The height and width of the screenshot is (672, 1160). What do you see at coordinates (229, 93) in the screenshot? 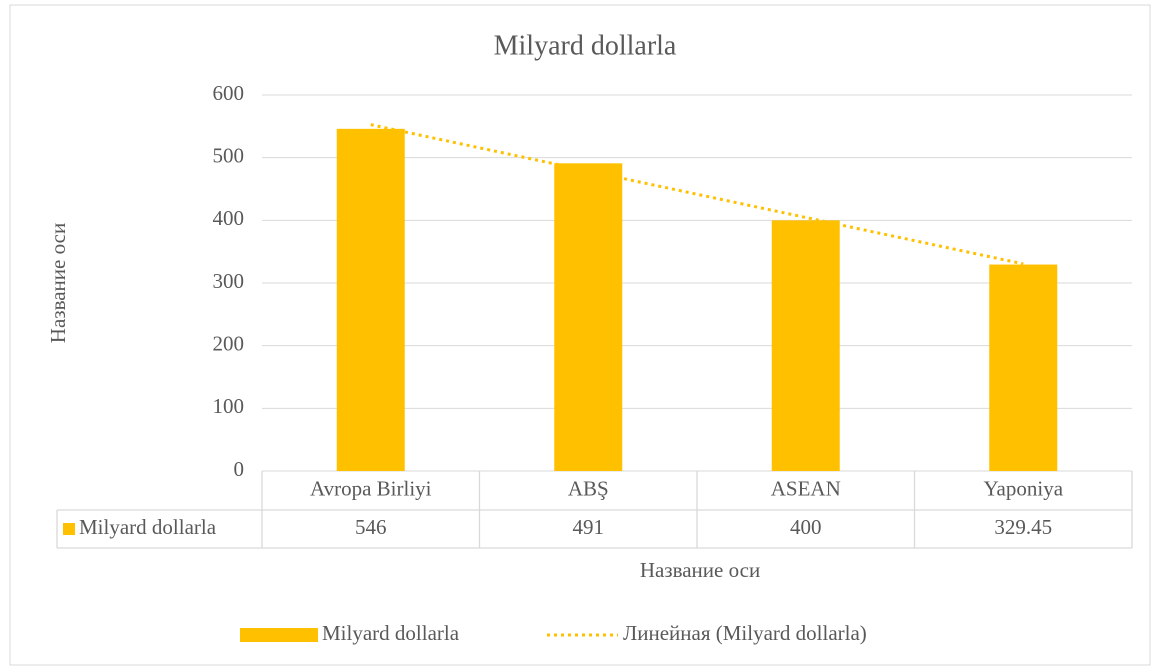
I see `y-tick-label: 600` at bounding box center [229, 93].